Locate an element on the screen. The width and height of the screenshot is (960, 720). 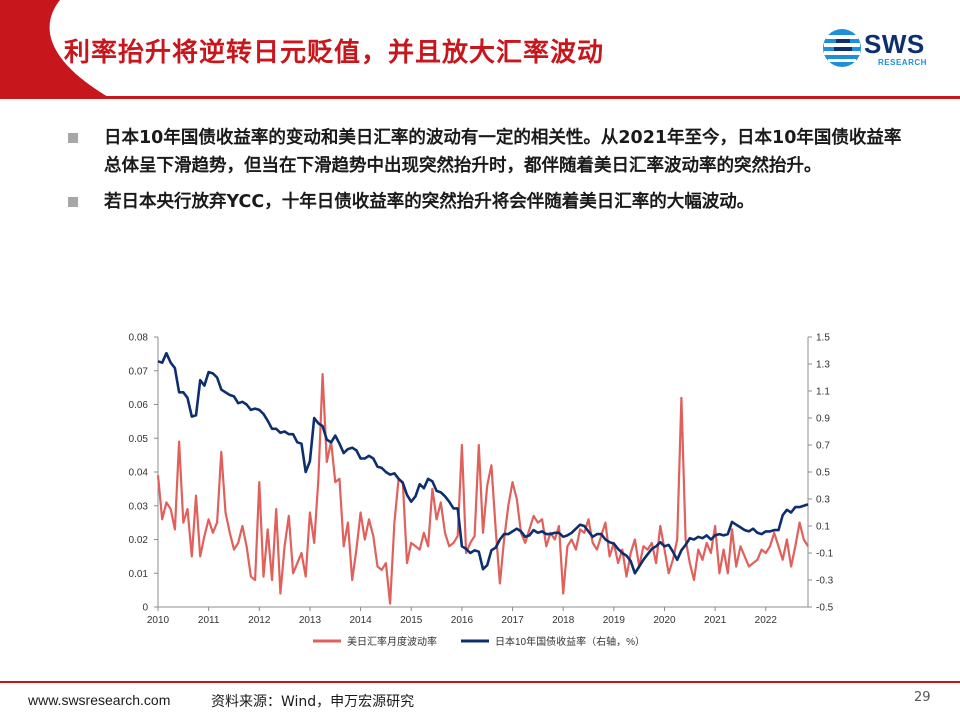
x-tick-label: 2021 is located at coordinates (715, 620).